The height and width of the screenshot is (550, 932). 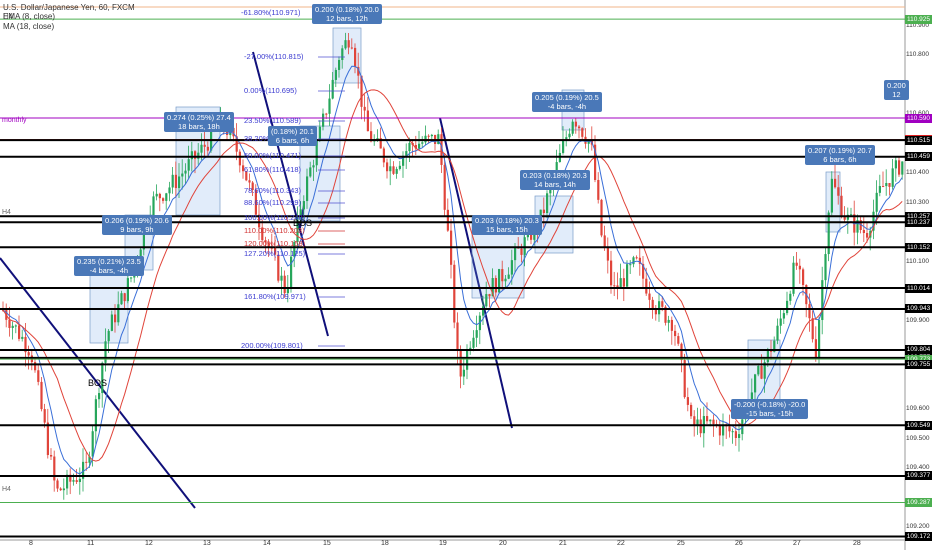 What do you see at coordinates (199, 117) in the screenshot?
I see `measurement-change: 0.274 (0.25%) 27.4` at bounding box center [199, 117].